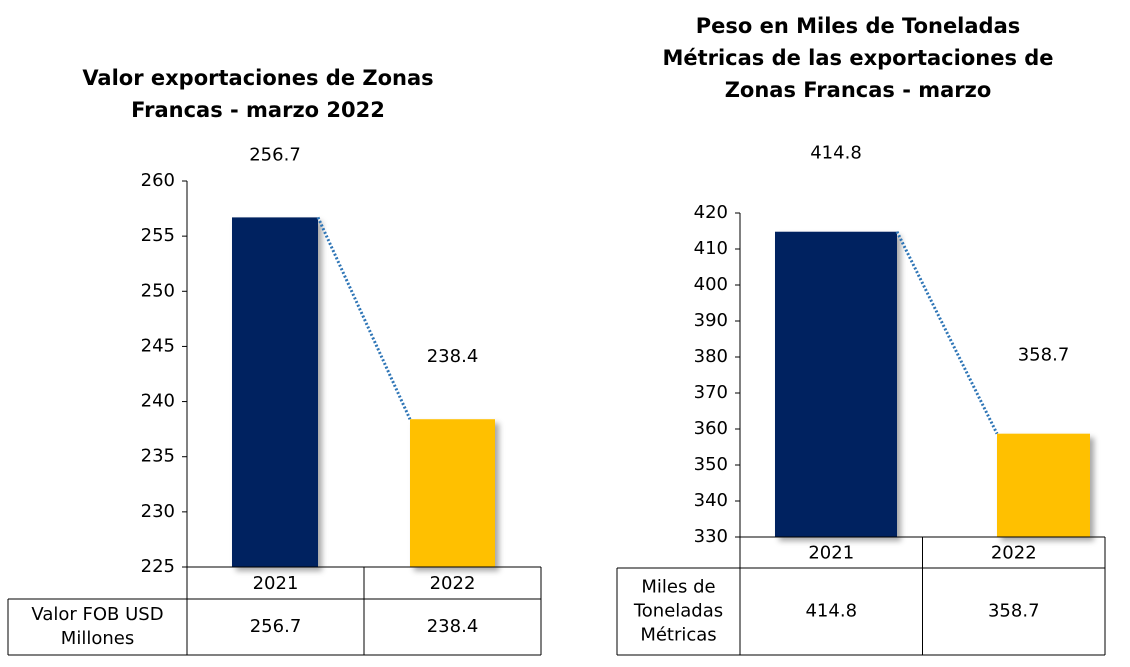  I want to click on y-tick-label: 255, so click(158, 235).